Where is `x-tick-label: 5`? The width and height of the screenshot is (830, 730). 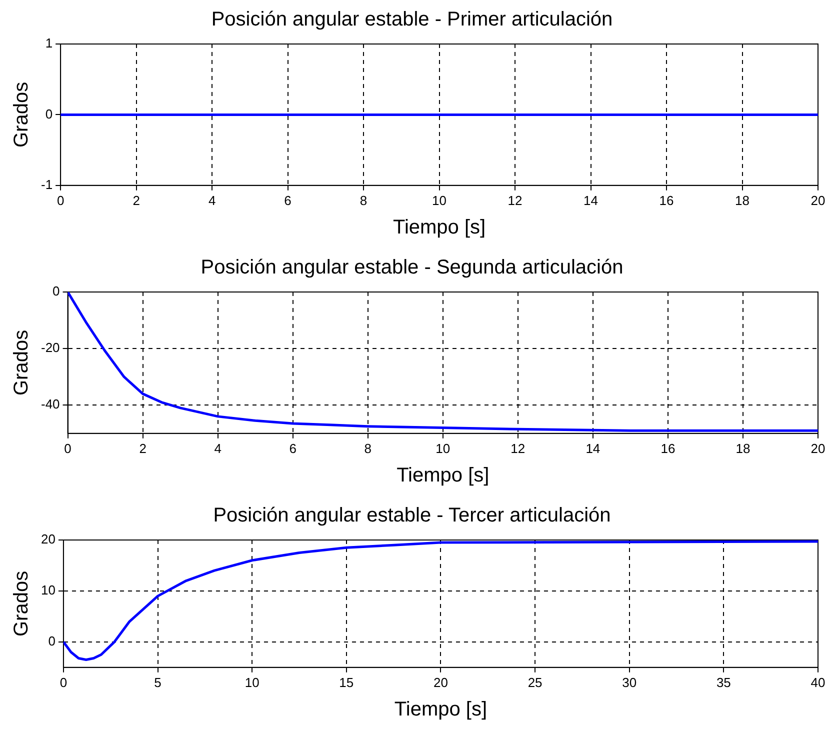
x-tick-label: 5 is located at coordinates (158, 682).